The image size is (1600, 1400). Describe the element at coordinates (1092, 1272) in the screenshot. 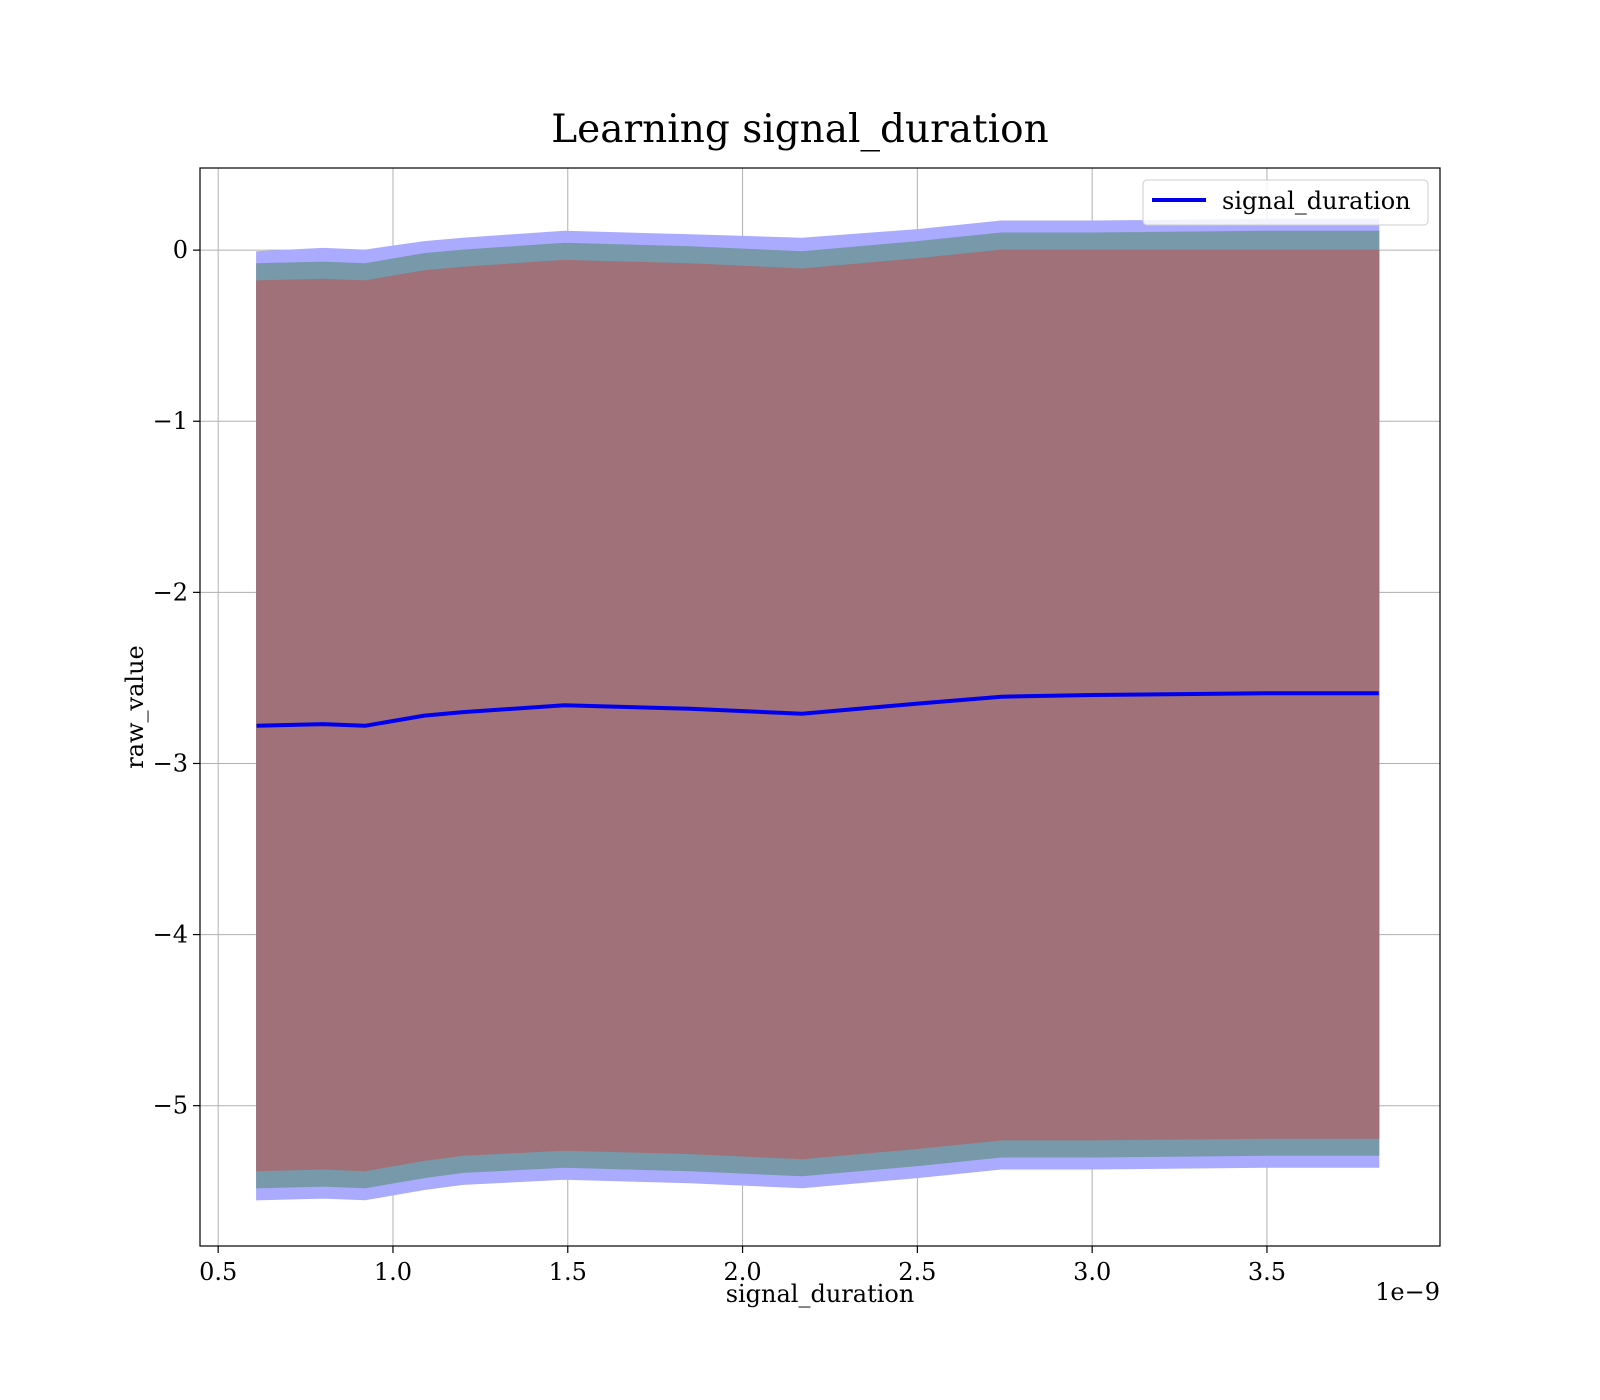

I see `x-tick-label: 3.0` at that location.